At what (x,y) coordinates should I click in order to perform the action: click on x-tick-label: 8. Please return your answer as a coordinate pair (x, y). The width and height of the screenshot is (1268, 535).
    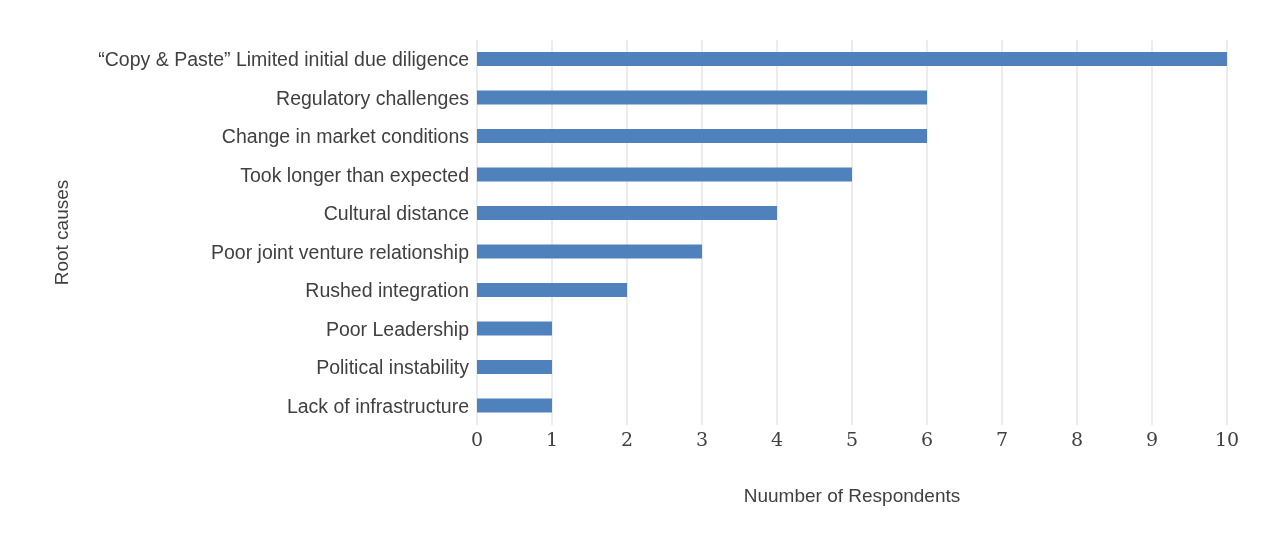
    Looking at the image, I should click on (1077, 439).